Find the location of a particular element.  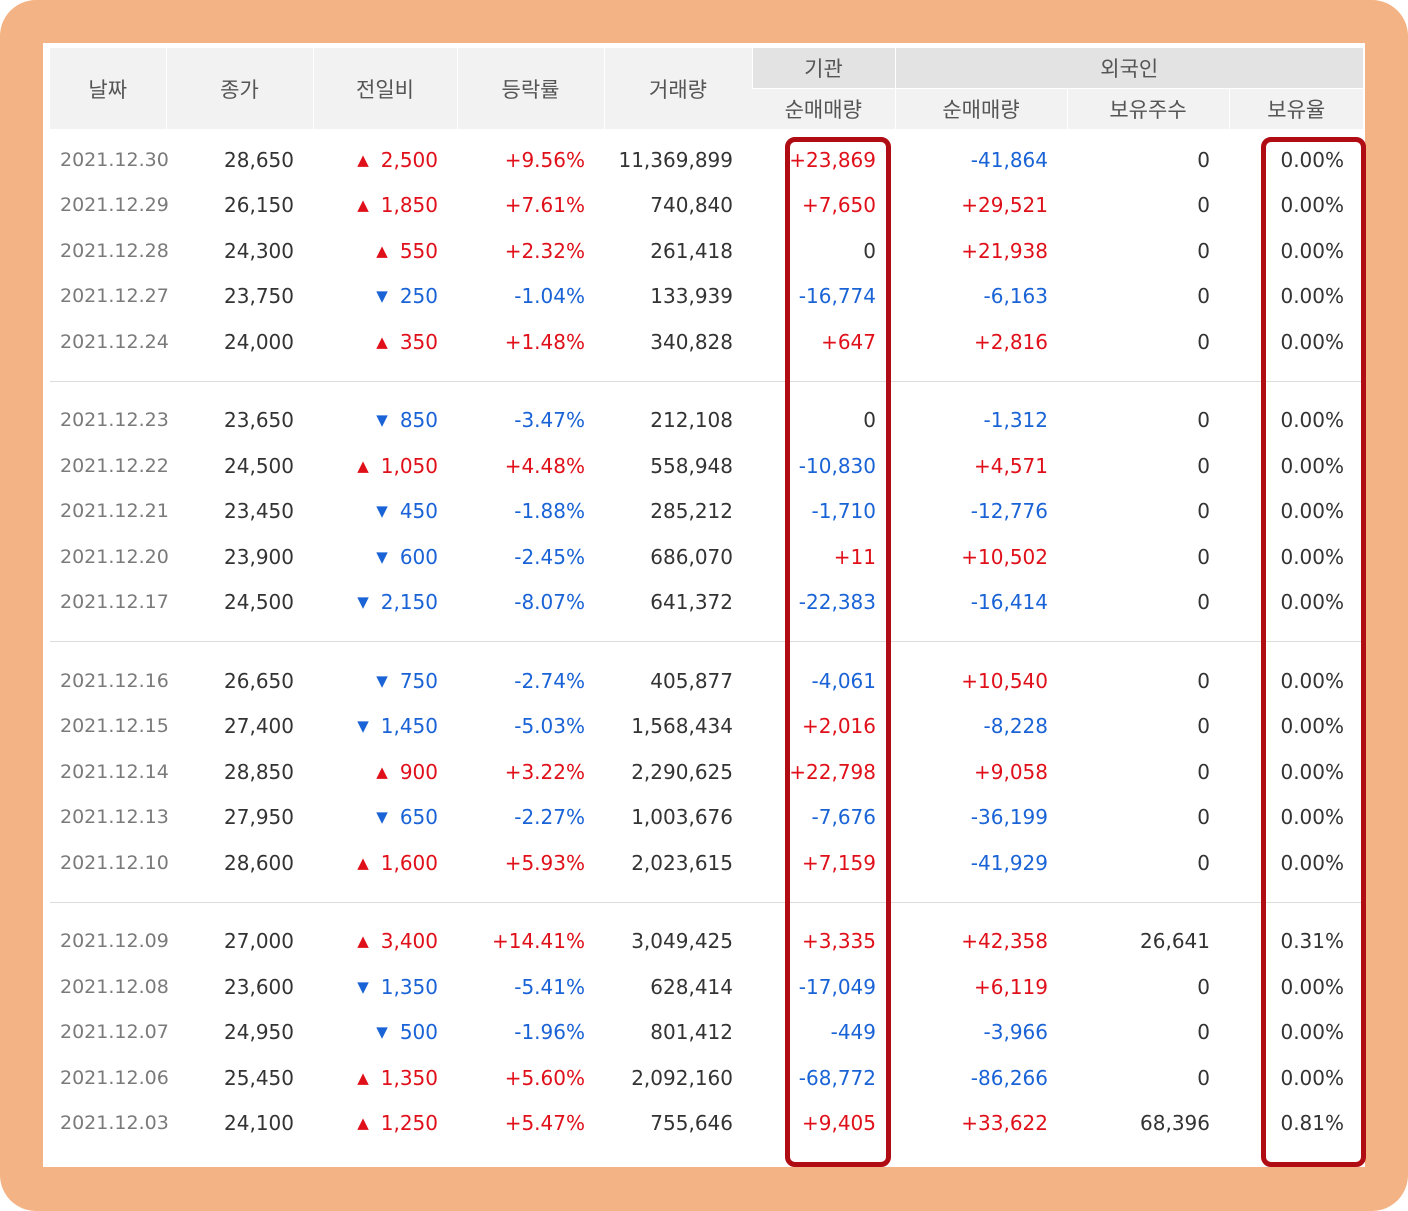

cell-rate: +5.93% is located at coordinates (544, 862).